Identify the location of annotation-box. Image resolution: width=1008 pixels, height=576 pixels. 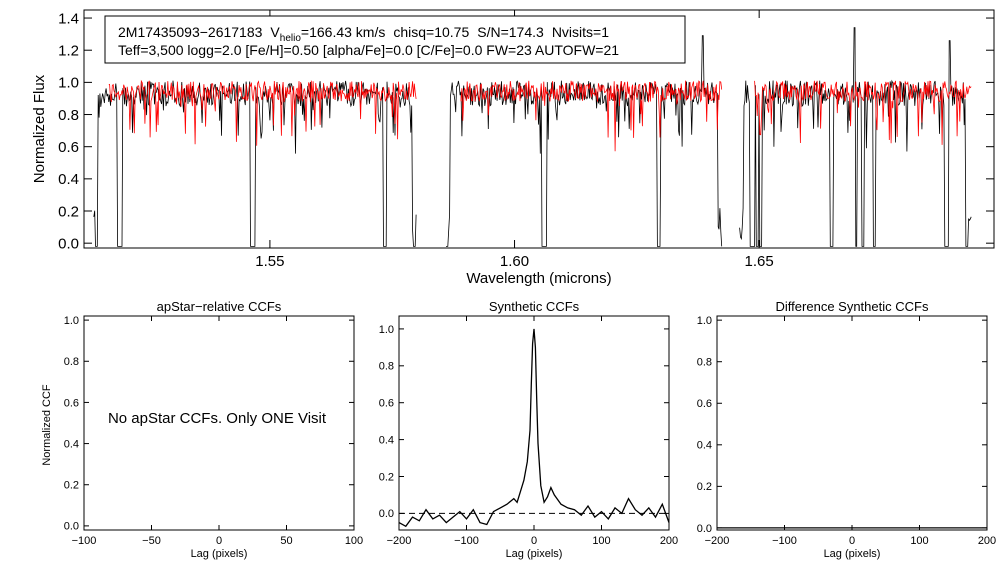
(395, 39).